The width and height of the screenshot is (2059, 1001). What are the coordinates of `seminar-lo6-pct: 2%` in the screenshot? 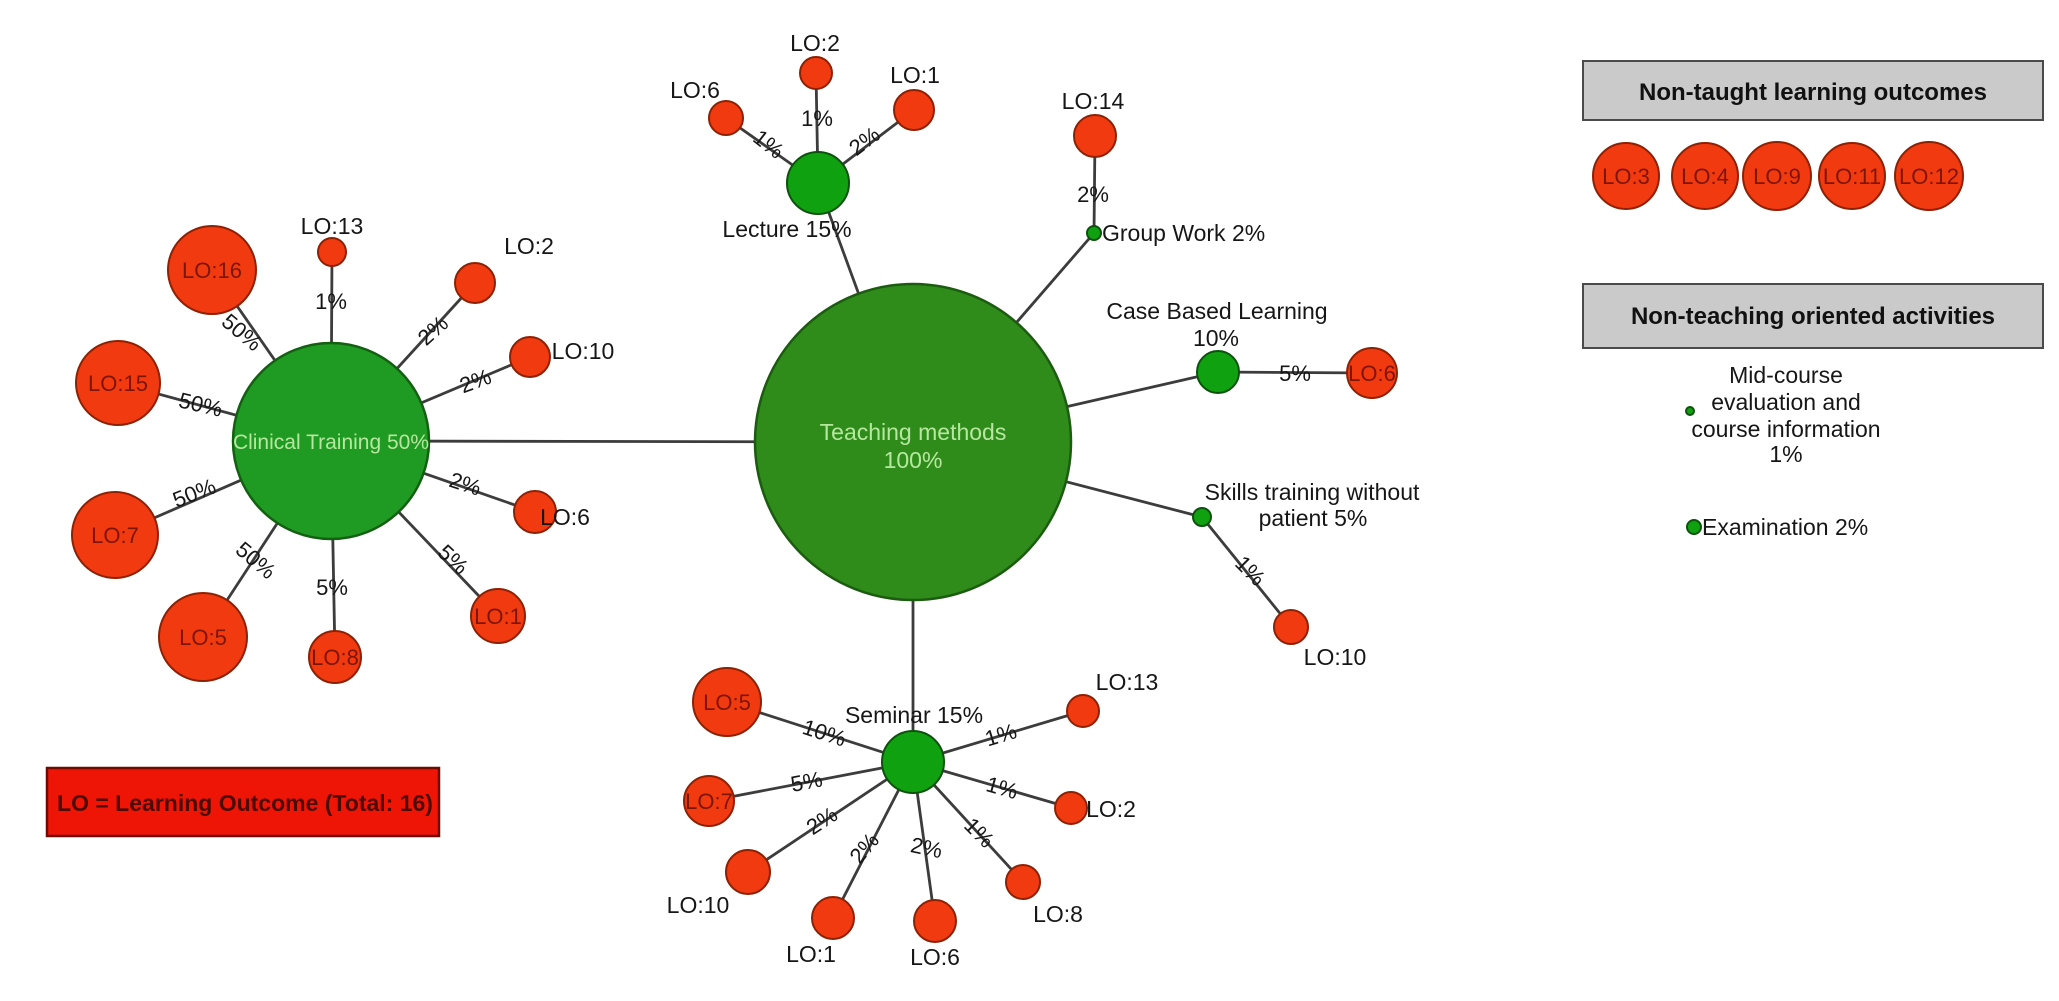 It's located at (926, 847).